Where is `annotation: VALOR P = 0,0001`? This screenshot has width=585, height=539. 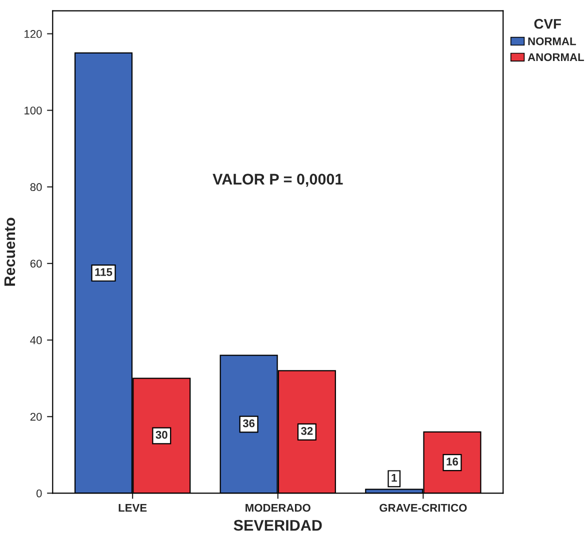 annotation: VALOR P = 0,0001 is located at coordinates (277, 180).